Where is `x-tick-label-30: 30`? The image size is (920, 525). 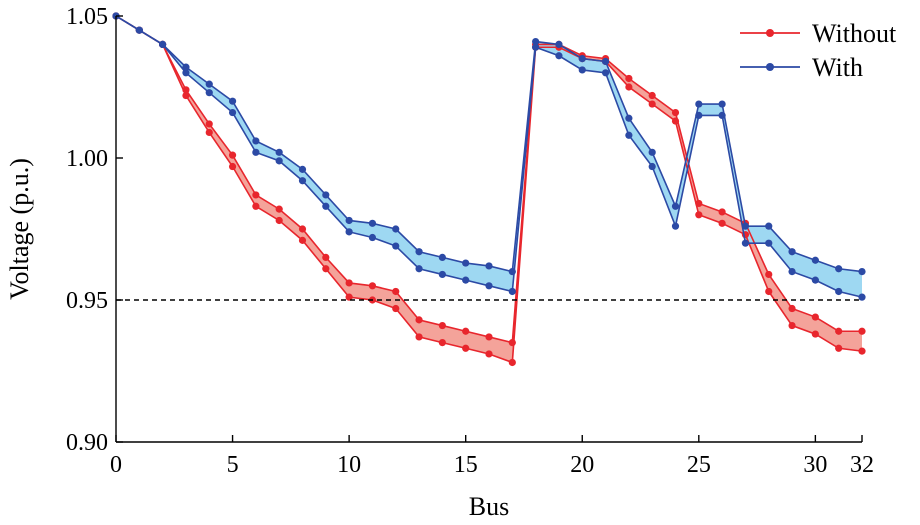 x-tick-label-30: 30 is located at coordinates (815, 465).